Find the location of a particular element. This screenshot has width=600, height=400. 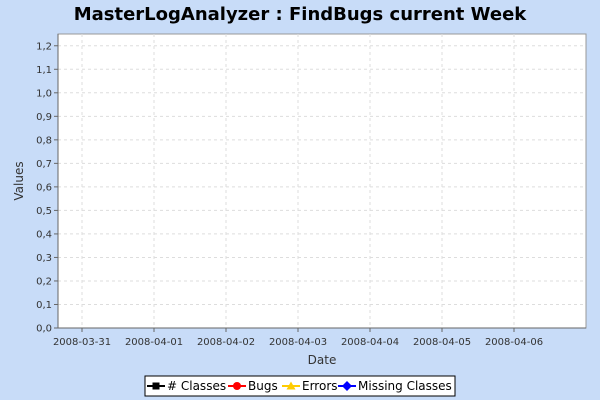

legend-marker-circle is located at coordinates (237, 386).